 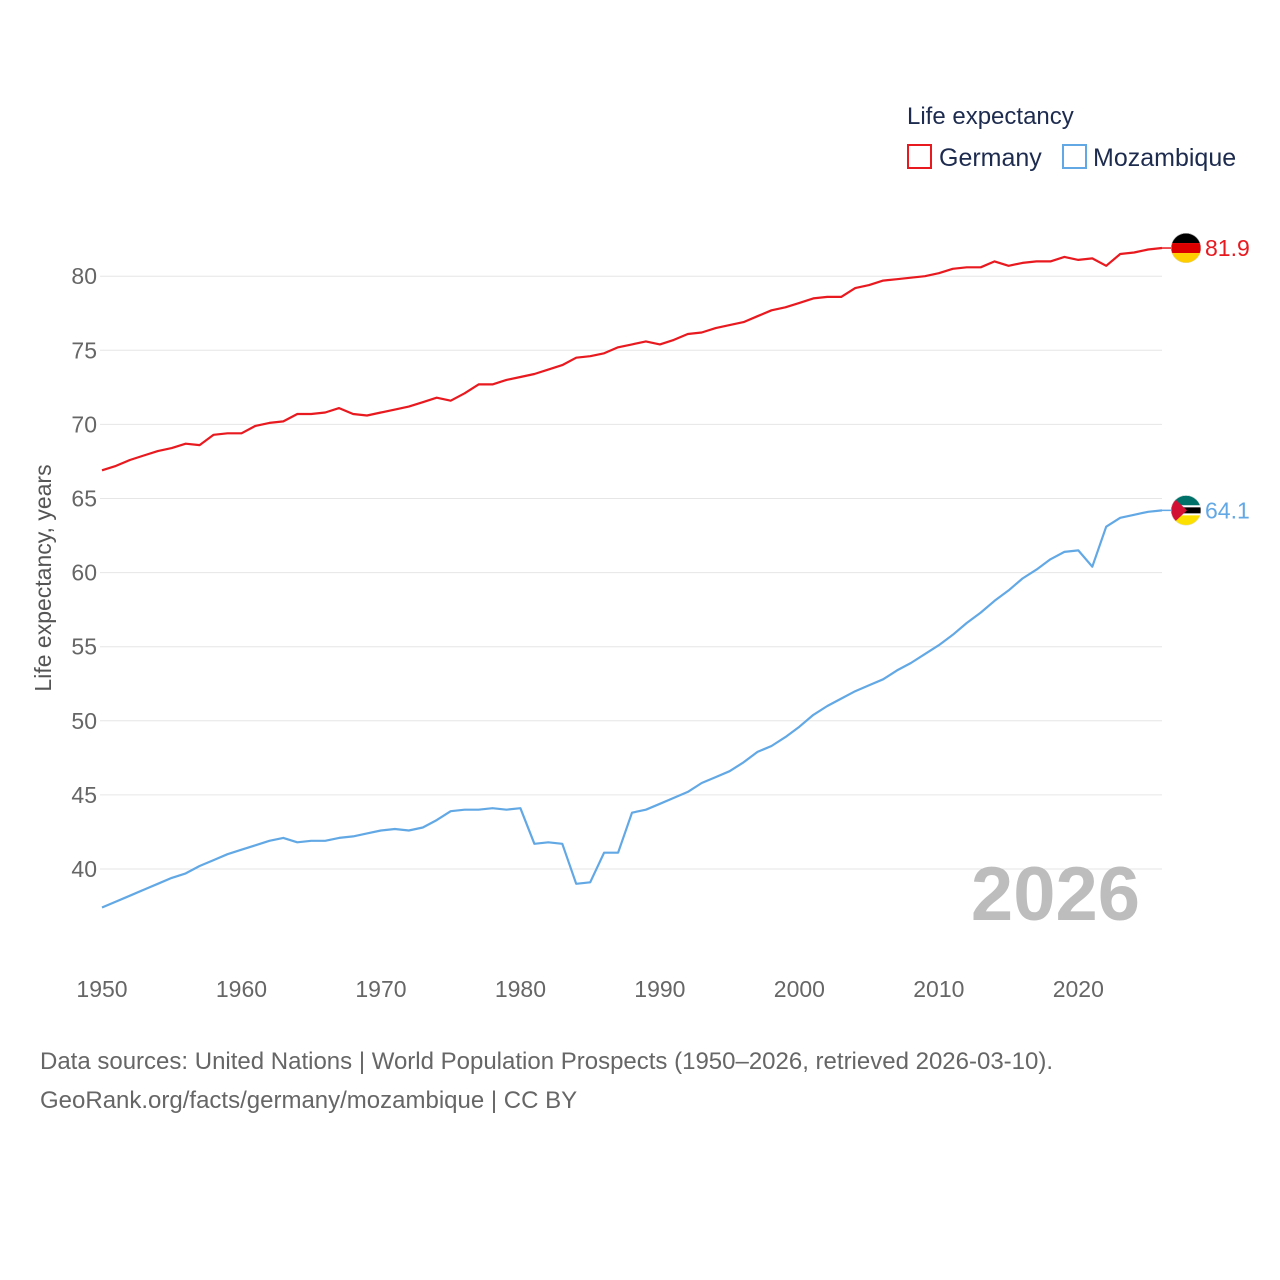 I want to click on mozambique-flag, so click(x=1186, y=510).